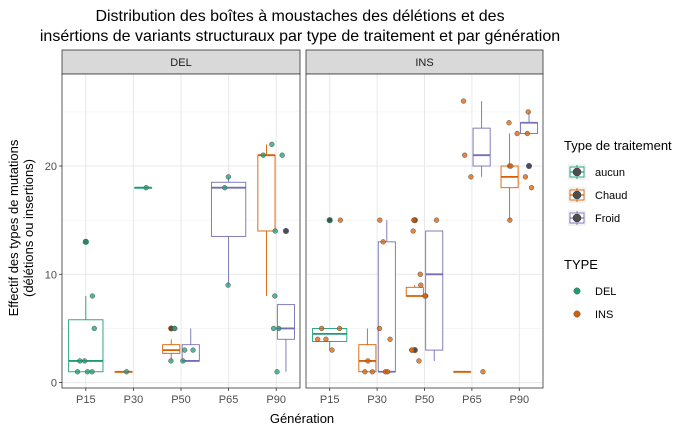  I want to click on legend-title: Type de traitement, so click(618, 145).